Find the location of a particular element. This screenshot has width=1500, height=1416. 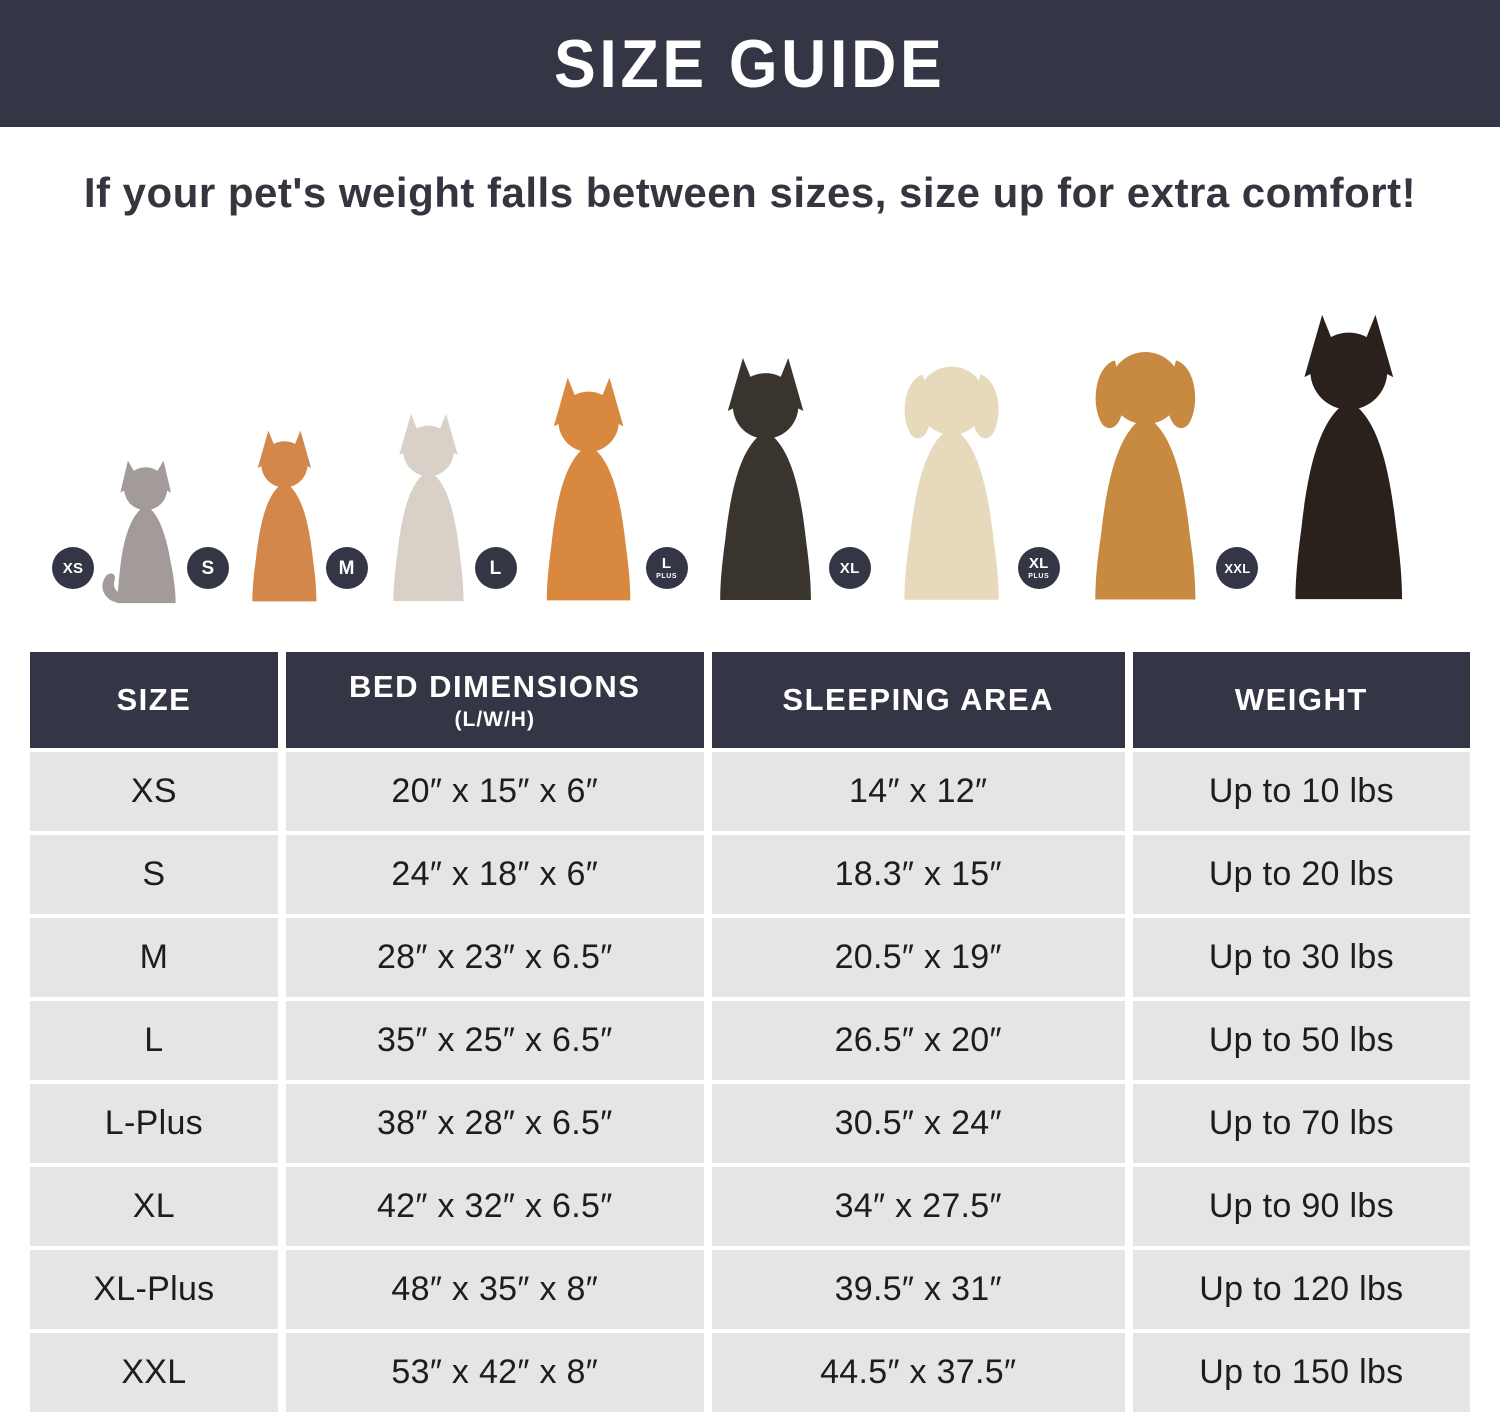

pomeranian-illustration is located at coordinates (284, 516).